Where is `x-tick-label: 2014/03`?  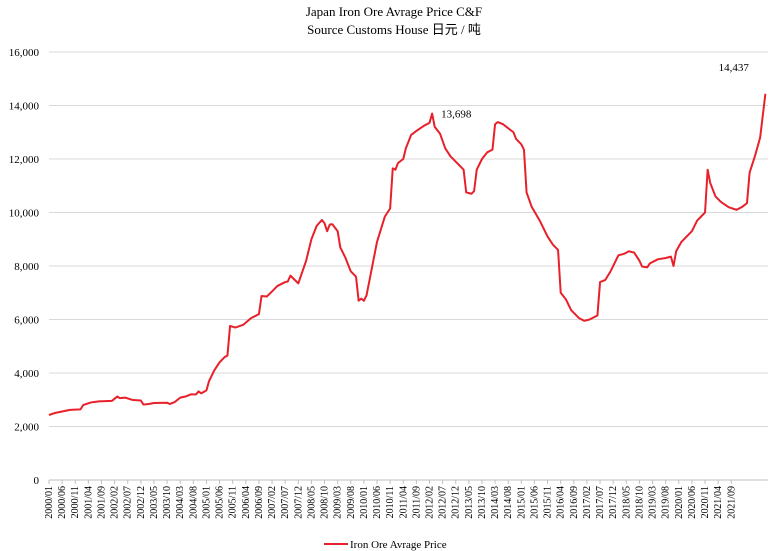 x-tick-label: 2014/03 is located at coordinates (495, 502).